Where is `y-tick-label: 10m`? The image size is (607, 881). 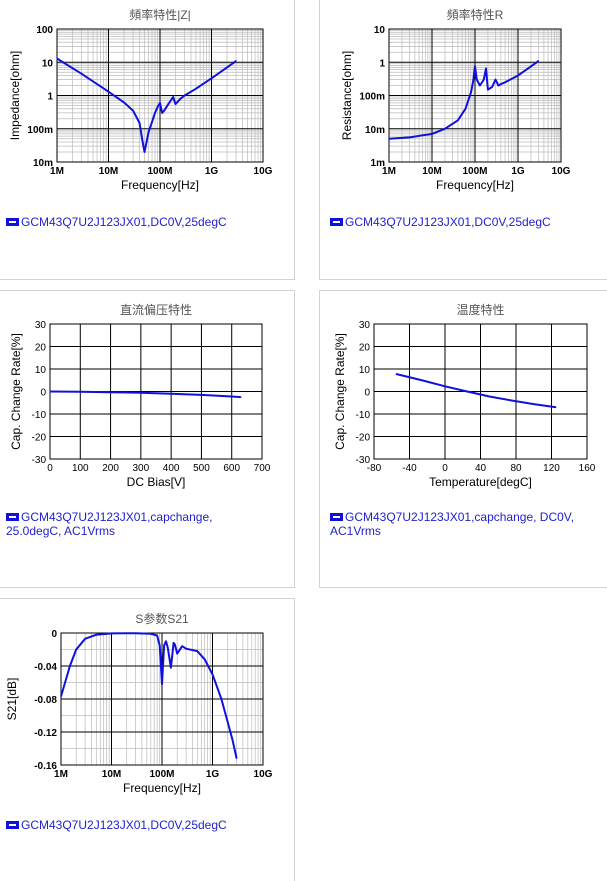 y-tick-label: 10m is located at coordinates (375, 130).